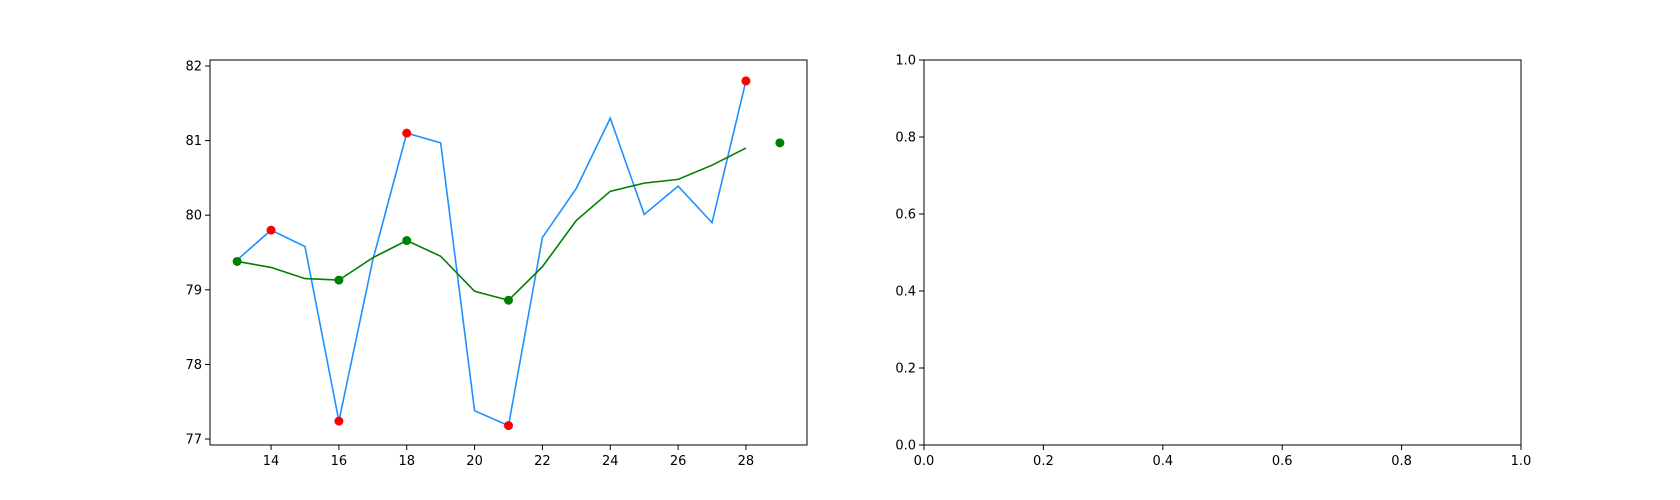  I want to click on right-x-tick-label: 0.0, so click(924, 461).